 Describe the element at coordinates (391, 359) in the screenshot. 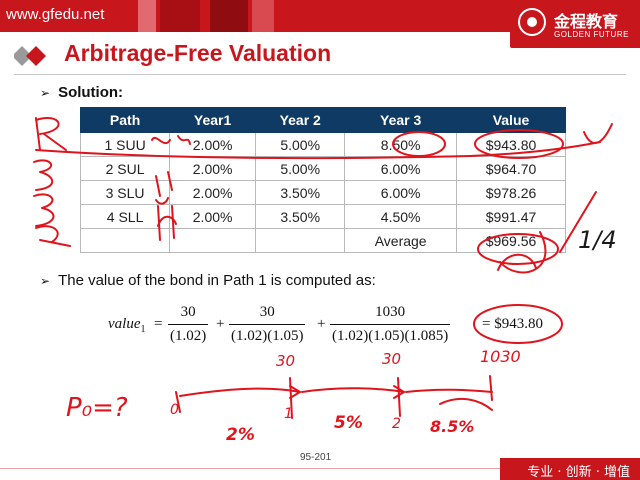

I see `ink-cf2: 30` at that location.